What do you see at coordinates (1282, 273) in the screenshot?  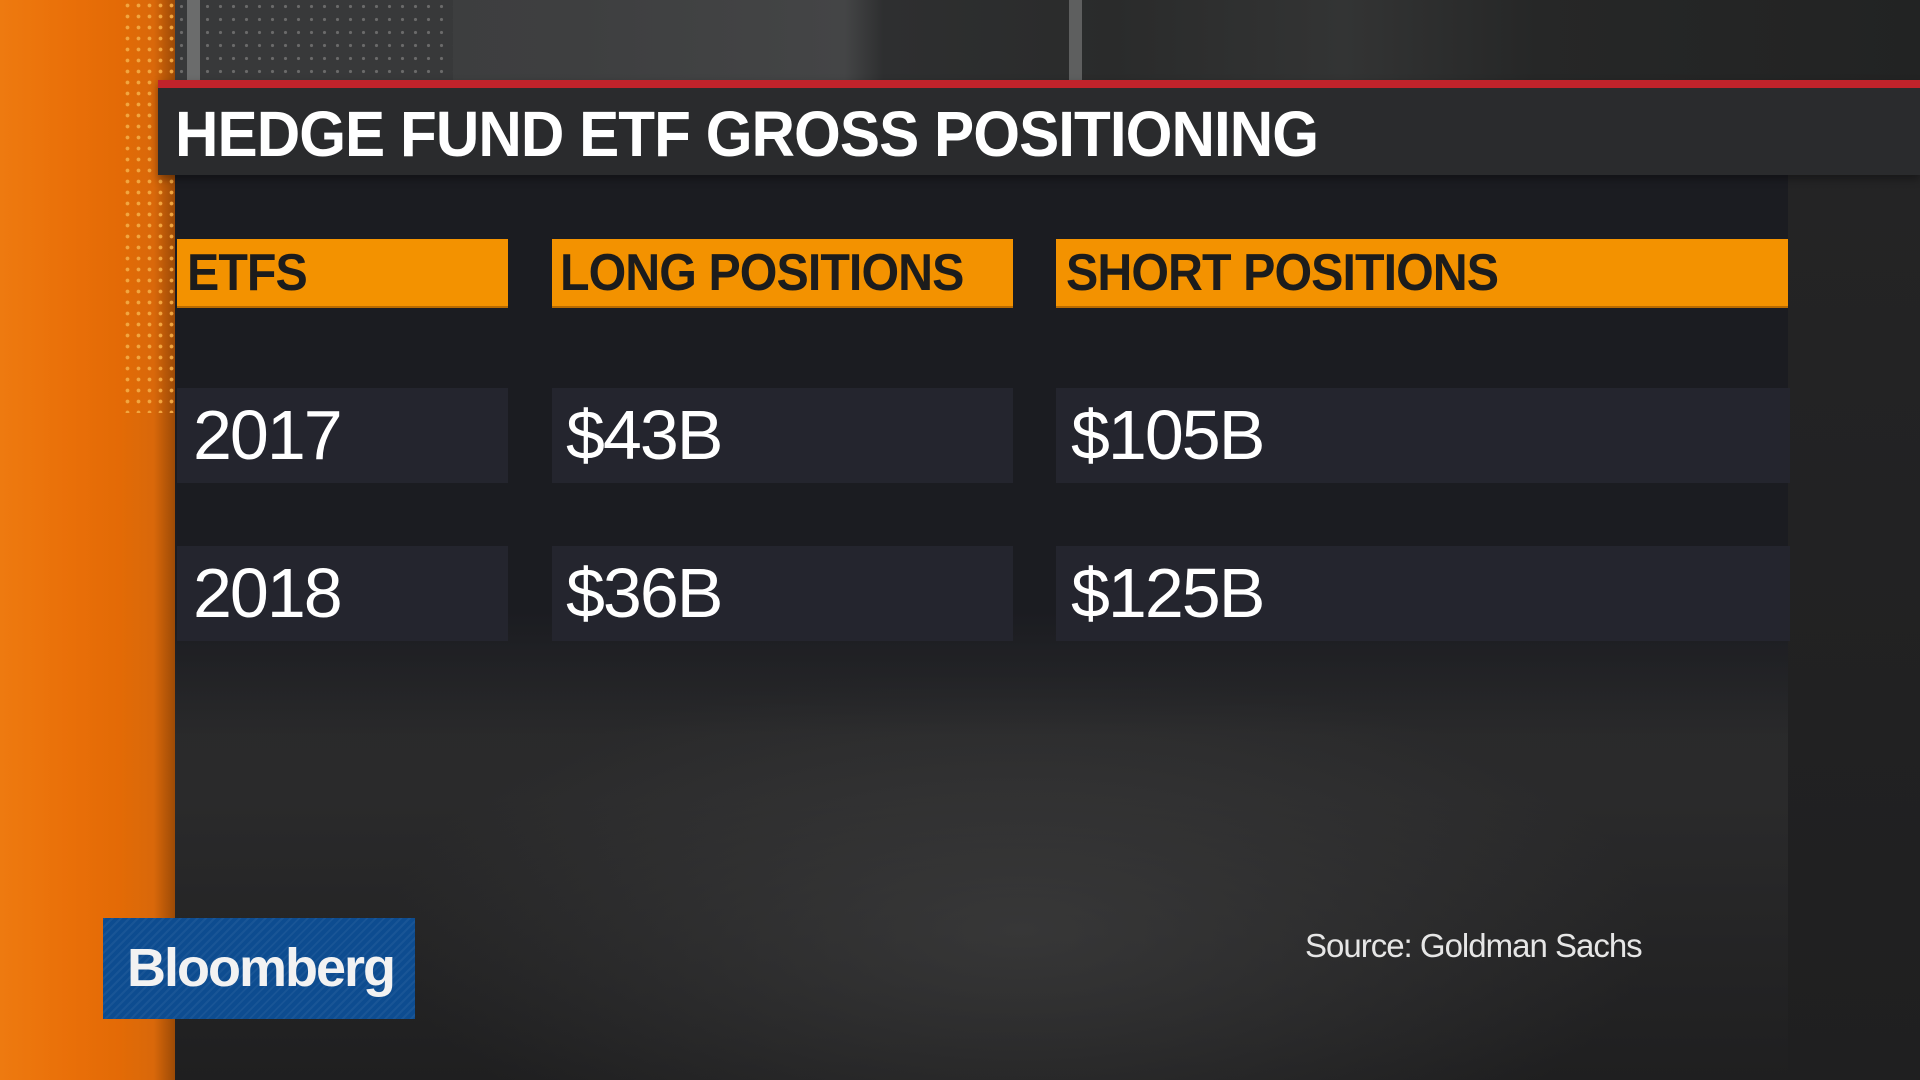 I see `column-header-label: SHORT POSITIONS` at bounding box center [1282, 273].